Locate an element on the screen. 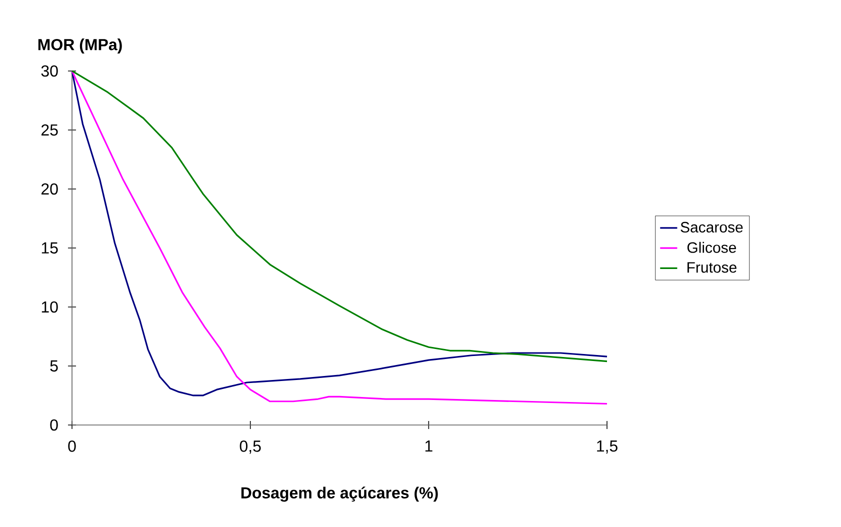 The width and height of the screenshot is (841, 527). x-tick-label: 1 is located at coordinates (428, 446).